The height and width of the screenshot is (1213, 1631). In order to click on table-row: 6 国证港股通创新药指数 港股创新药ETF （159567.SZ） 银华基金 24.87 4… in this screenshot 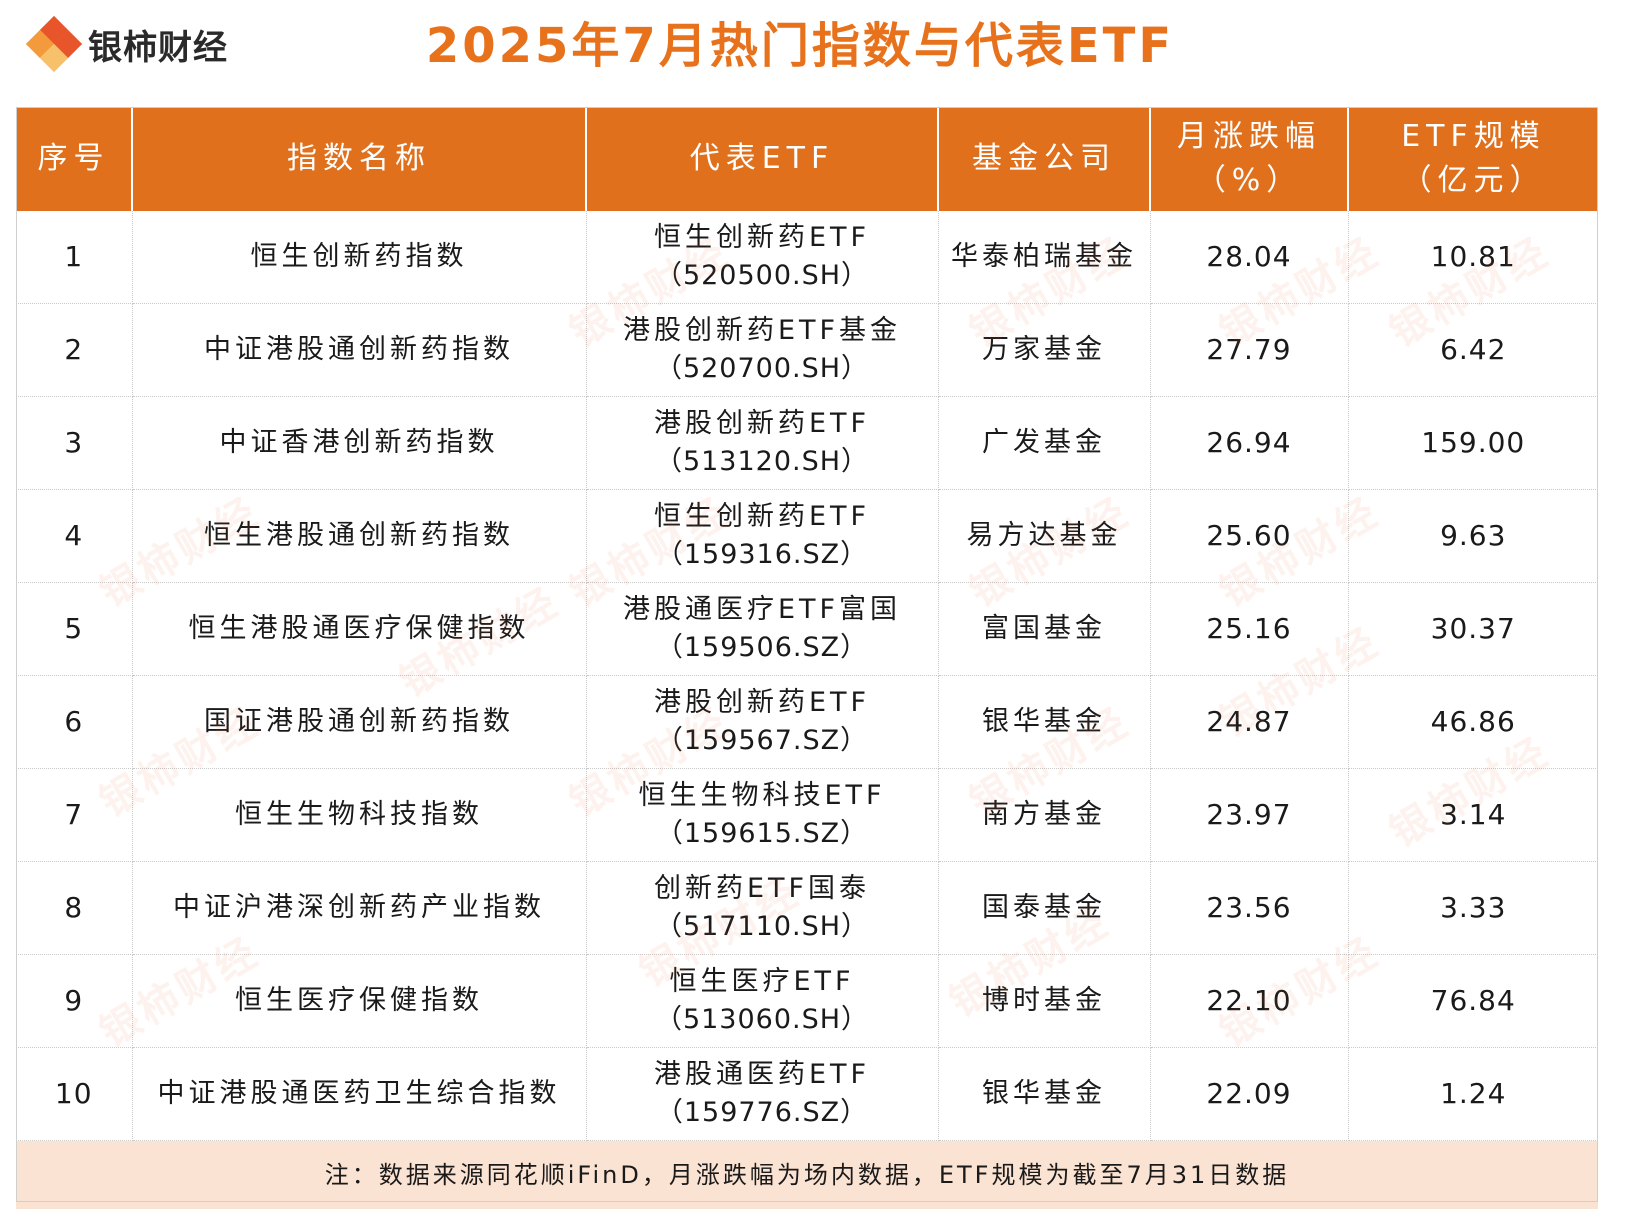, I will do `click(807, 722)`.